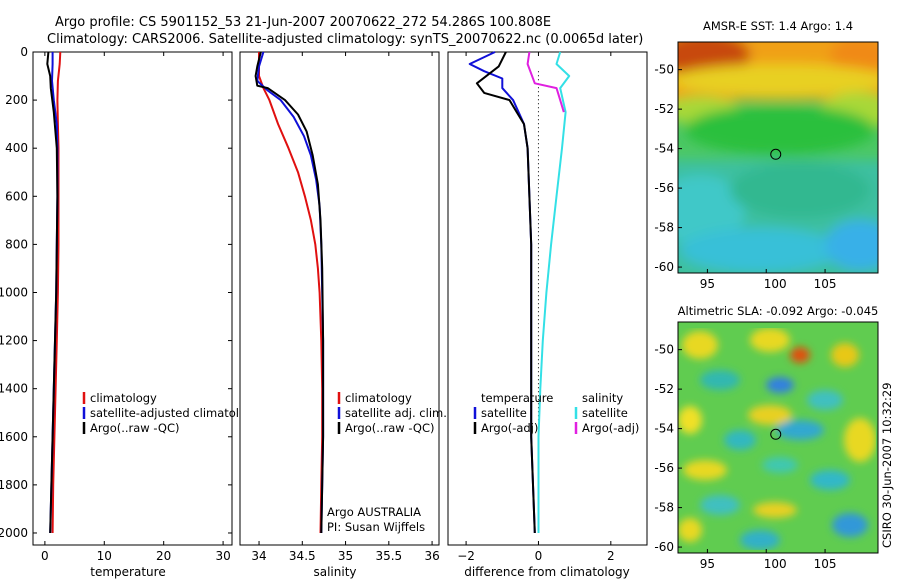  I want to click on legend-sal-argo: Argo(-adj), so click(610, 428).